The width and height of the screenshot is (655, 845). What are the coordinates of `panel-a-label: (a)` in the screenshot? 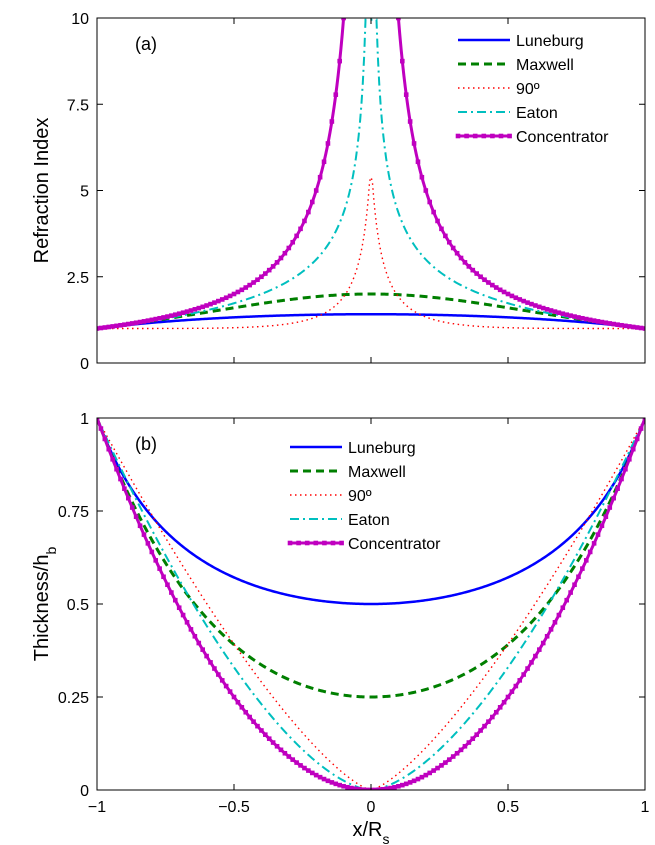 It's located at (146, 44).